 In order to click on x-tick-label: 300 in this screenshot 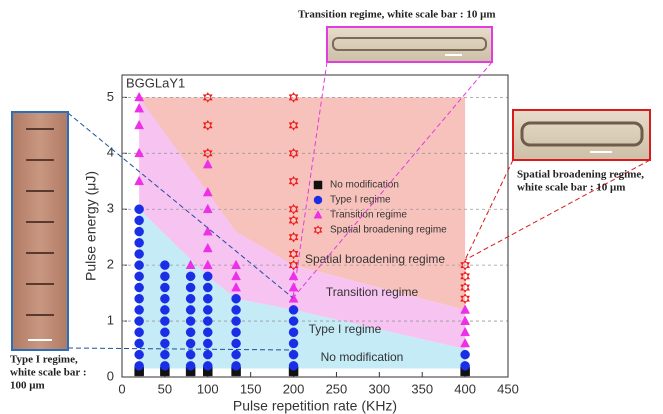, I will do `click(379, 388)`.